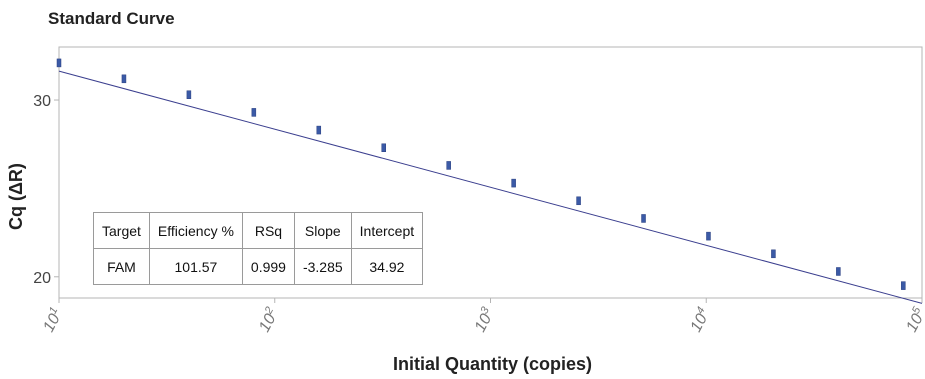 The width and height of the screenshot is (925, 379). Describe the element at coordinates (195, 266) in the screenshot. I see `stats-efficiency-value: 101.57` at that location.